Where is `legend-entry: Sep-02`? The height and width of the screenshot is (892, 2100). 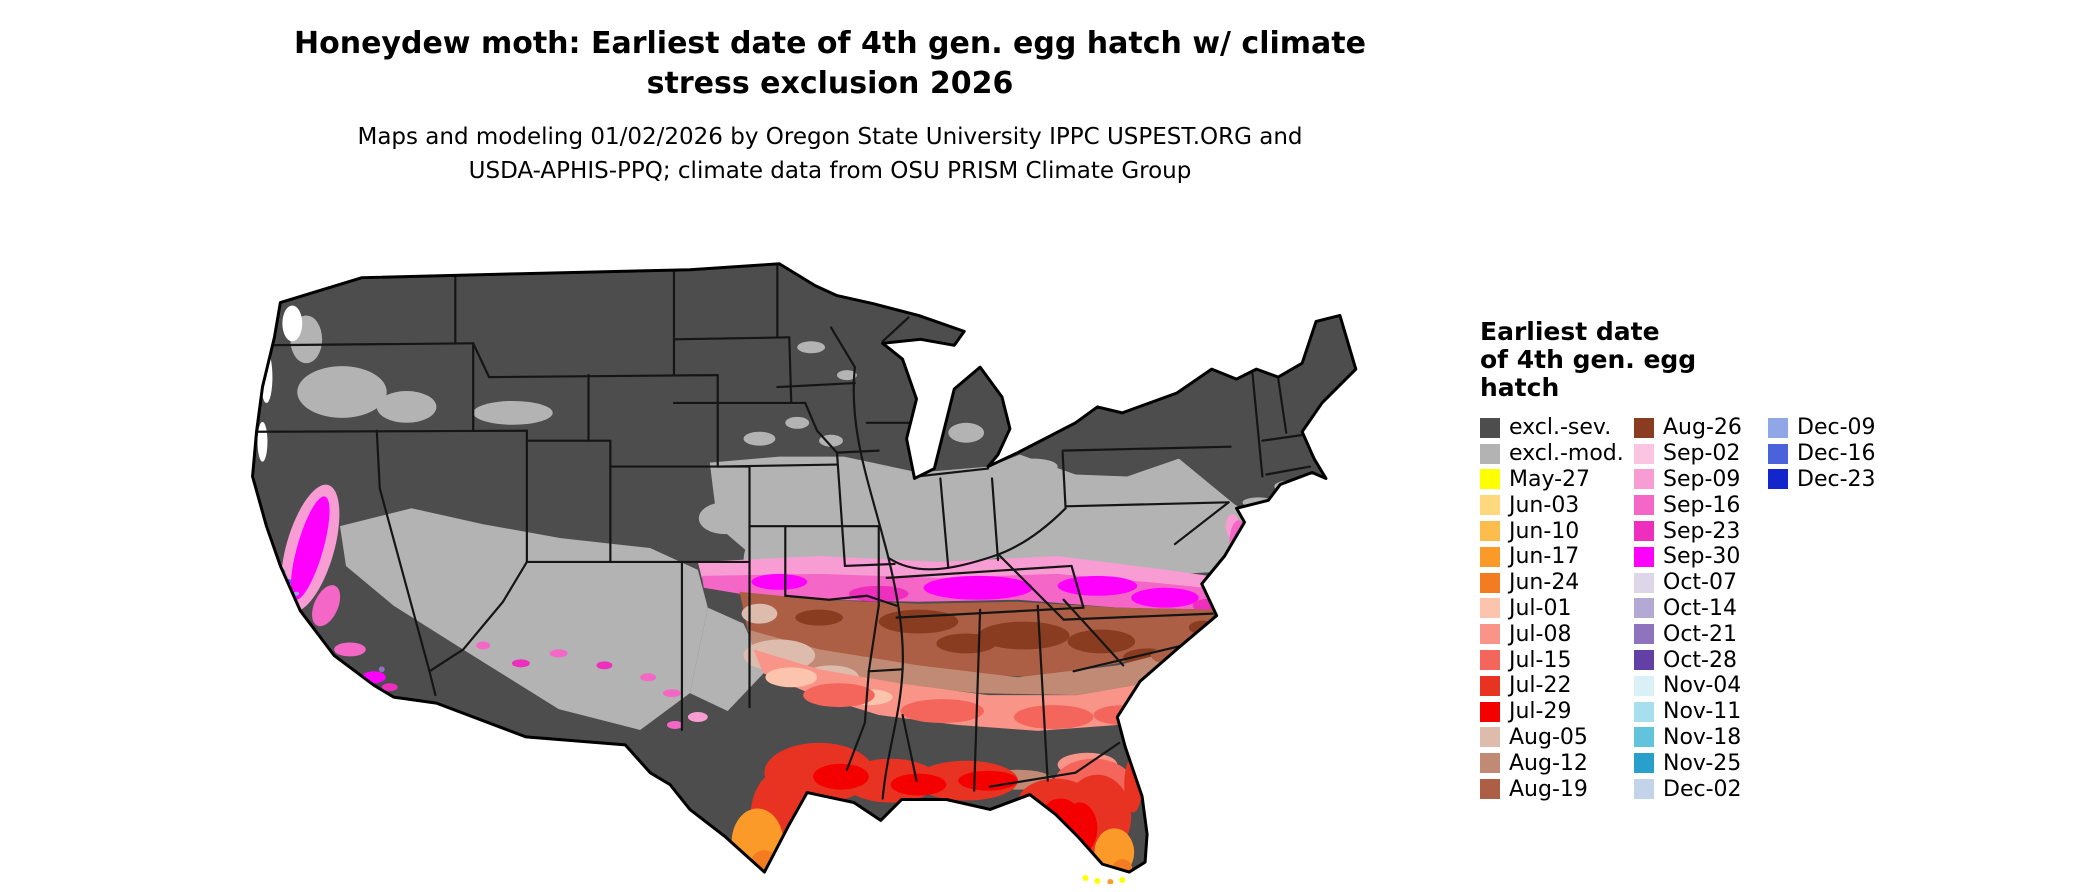 legend-entry: Sep-02 is located at coordinates (1701, 454).